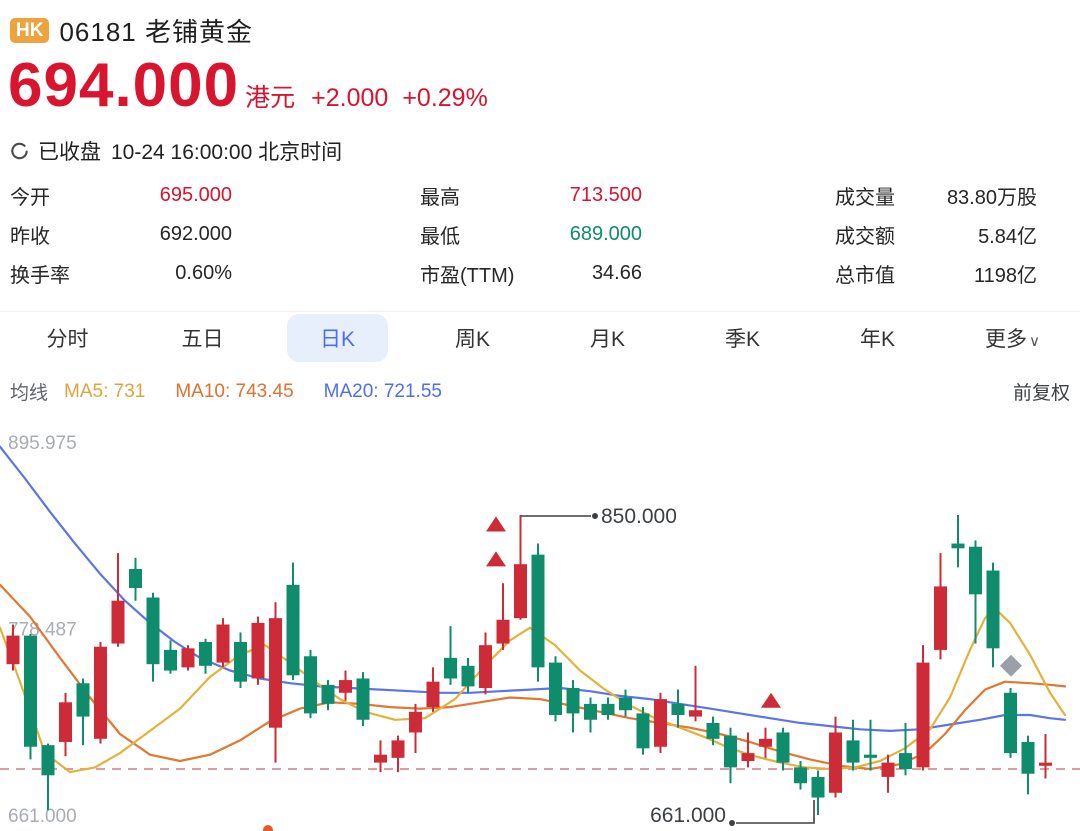 The height and width of the screenshot is (831, 1080). Describe the element at coordinates (195, 195) in the screenshot. I see `stat-value: 695.000` at that location.